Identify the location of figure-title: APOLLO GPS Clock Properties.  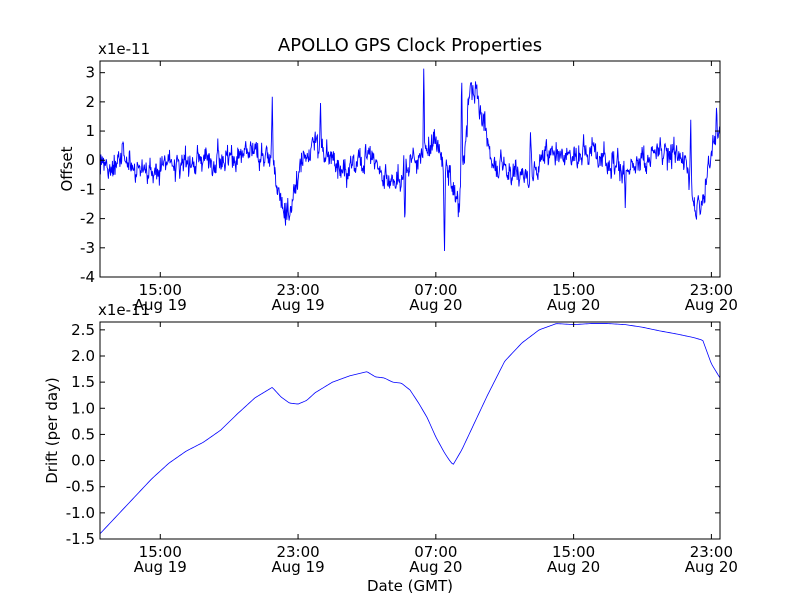
(410, 45).